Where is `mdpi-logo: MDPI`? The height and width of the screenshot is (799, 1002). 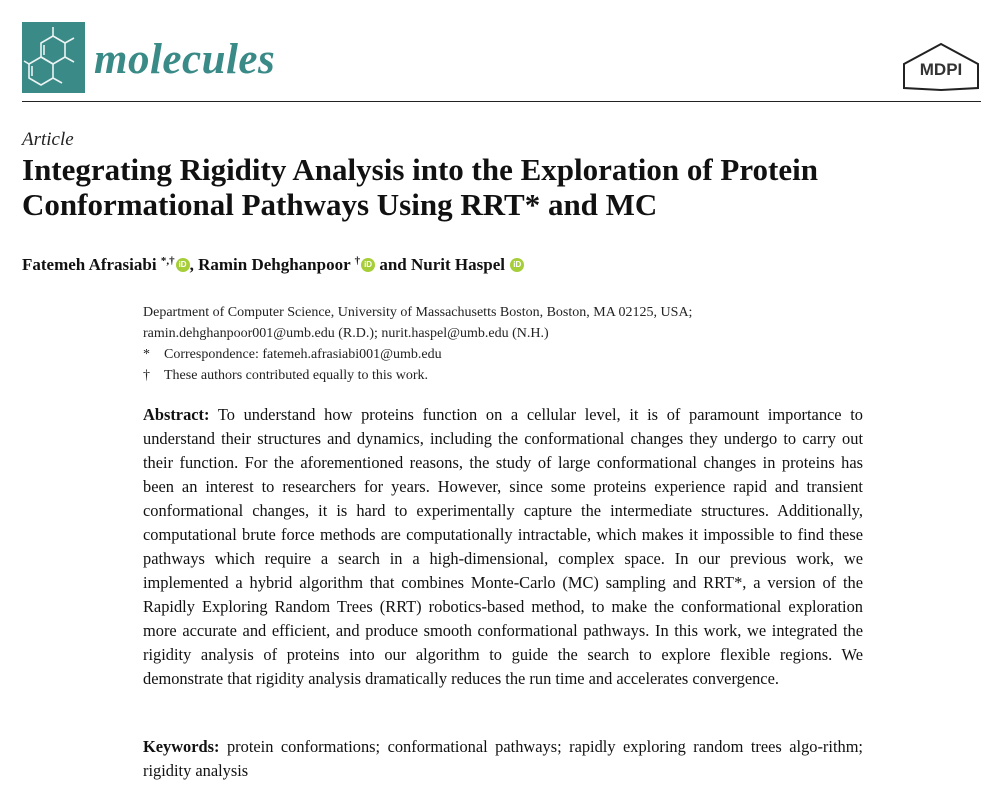 mdpi-logo: MDPI is located at coordinates (941, 67).